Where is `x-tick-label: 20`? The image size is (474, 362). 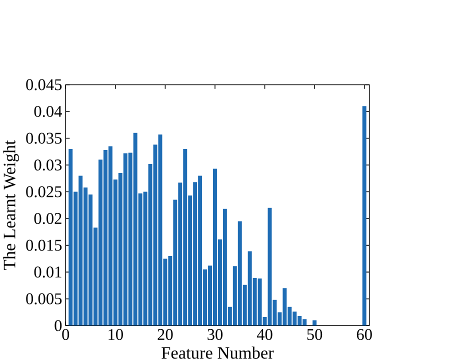 x-tick-label: 20 is located at coordinates (165, 334).